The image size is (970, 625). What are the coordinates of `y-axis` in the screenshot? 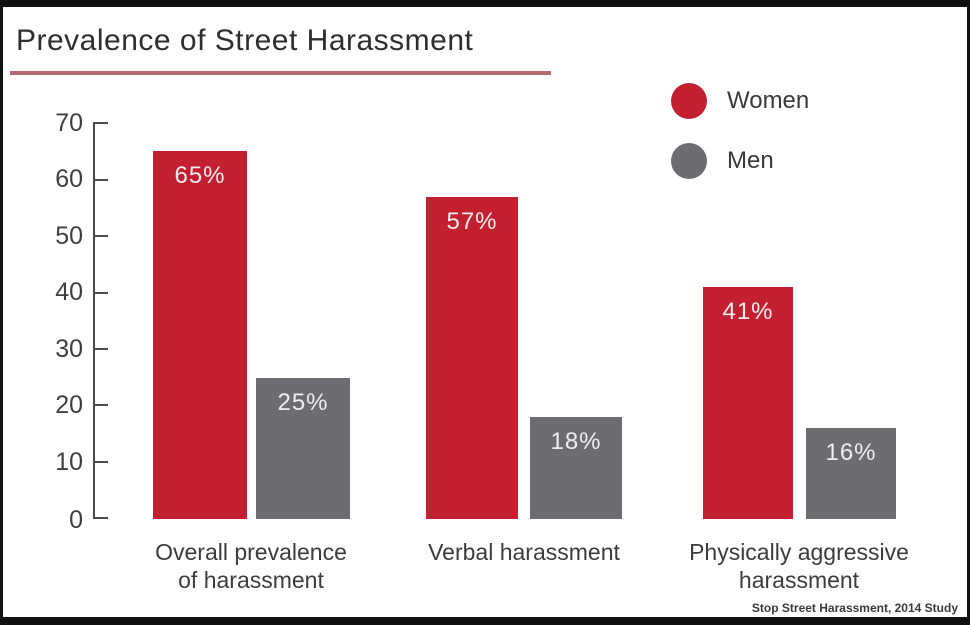 It's located at (94, 321).